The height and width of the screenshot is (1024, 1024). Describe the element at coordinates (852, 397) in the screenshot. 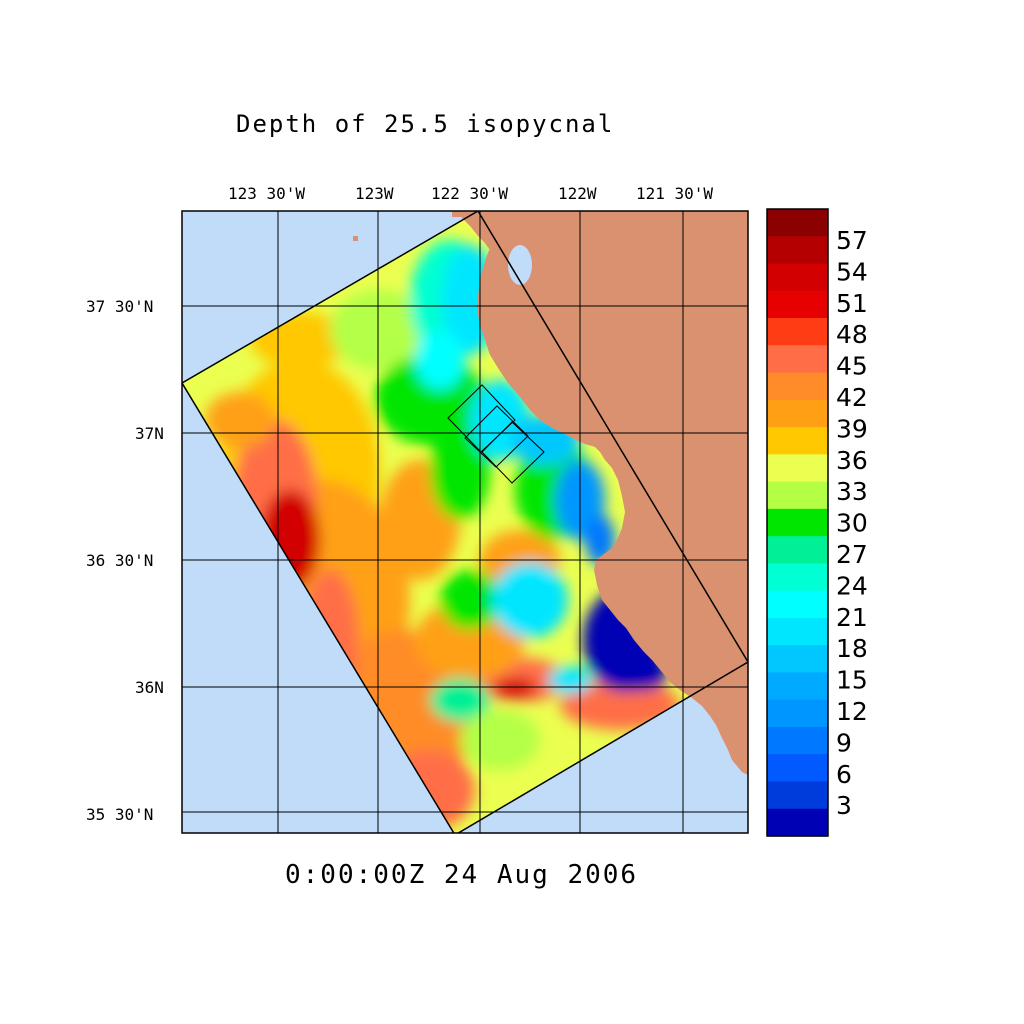

I see `colorbar-label: 42` at that location.